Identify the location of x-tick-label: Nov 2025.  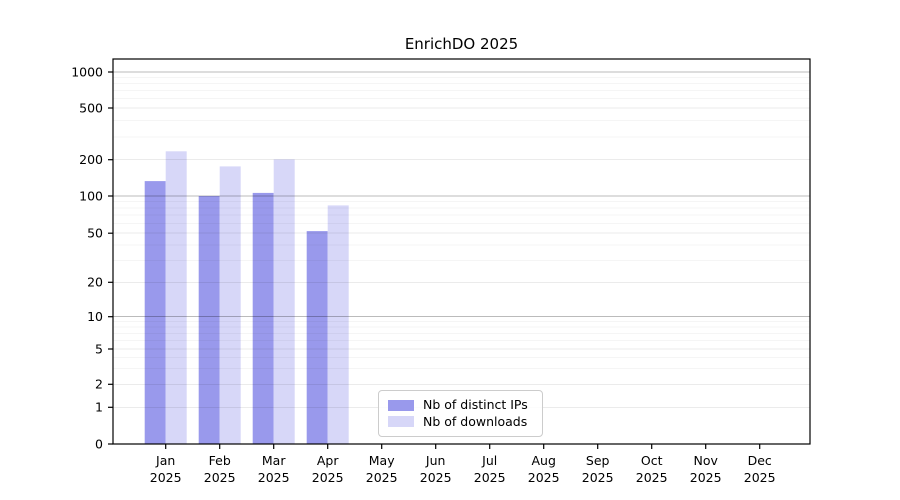
(706, 469).